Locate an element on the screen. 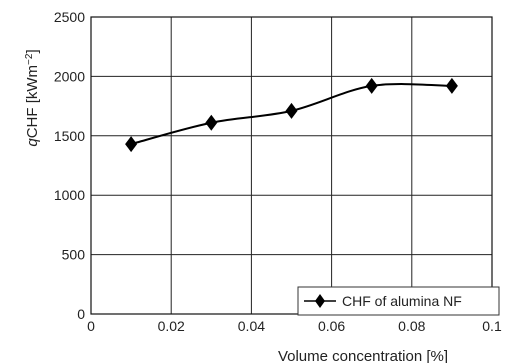  y-axis-label-superscript: −2 is located at coordinates (29, 59).